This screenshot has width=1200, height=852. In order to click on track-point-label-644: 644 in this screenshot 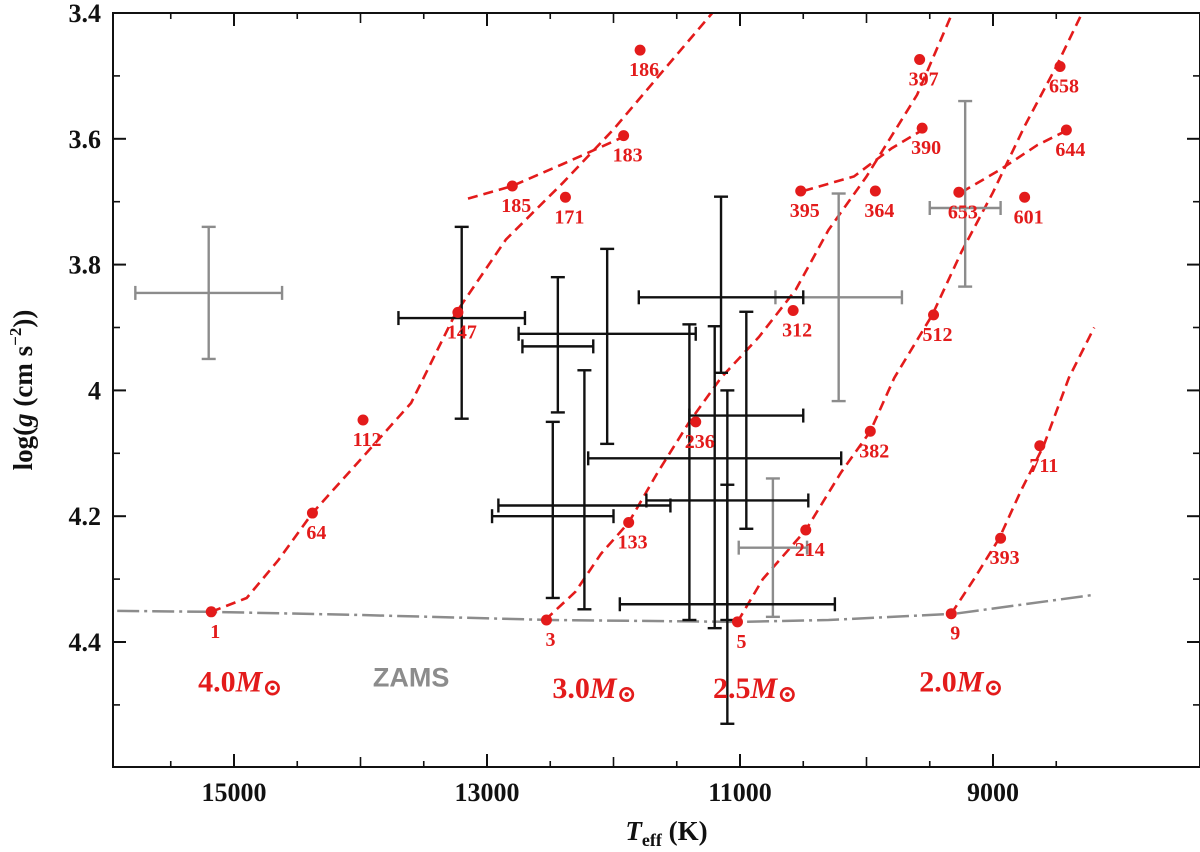, I will do `click(1070, 150)`.